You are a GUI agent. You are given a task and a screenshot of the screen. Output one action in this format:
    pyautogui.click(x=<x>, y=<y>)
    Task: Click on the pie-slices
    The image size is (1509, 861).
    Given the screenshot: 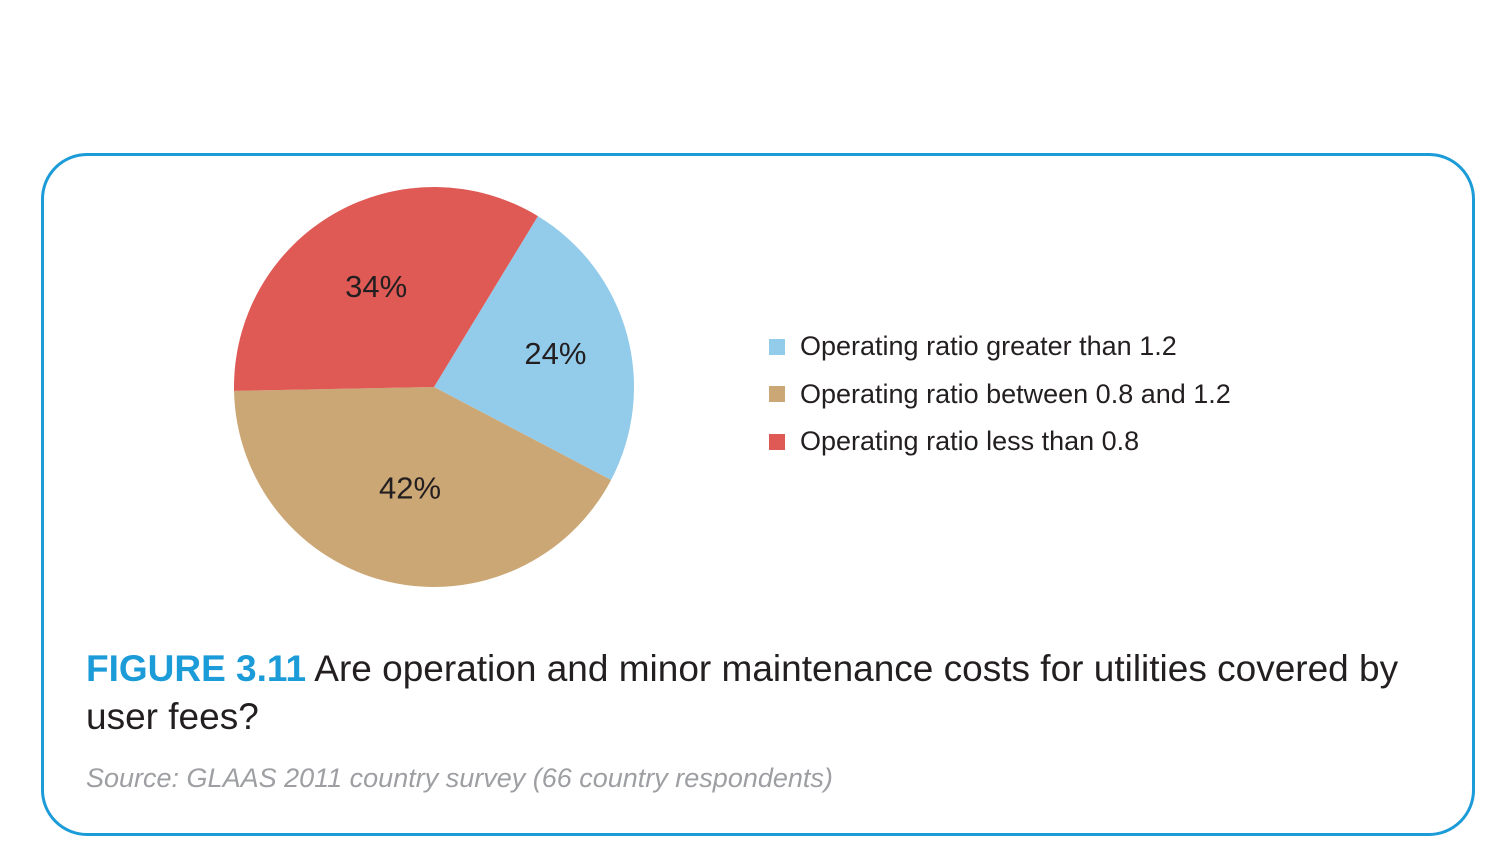 What is the action you would take?
    pyautogui.click(x=434, y=387)
    